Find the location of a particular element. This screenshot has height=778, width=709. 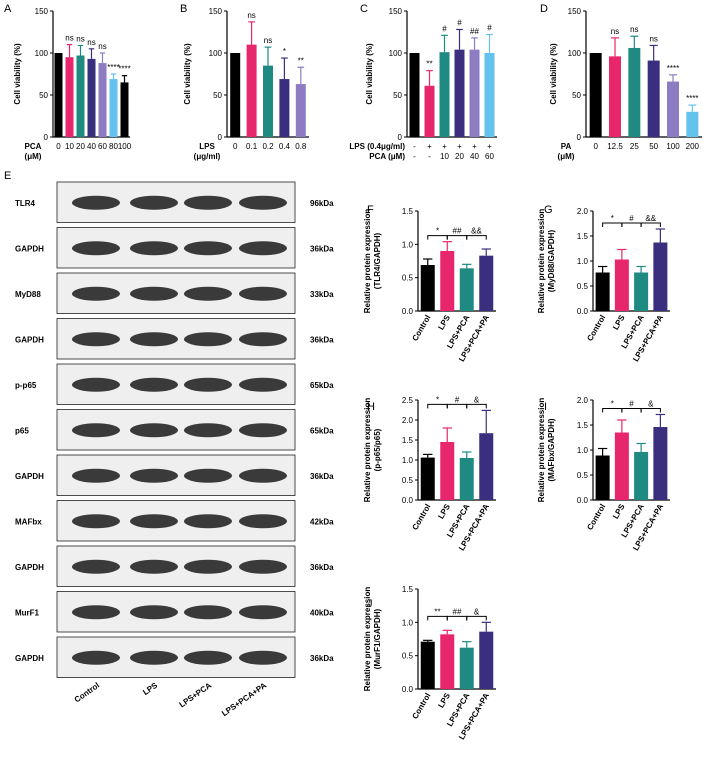

panel-label: E is located at coordinates (7, 176).